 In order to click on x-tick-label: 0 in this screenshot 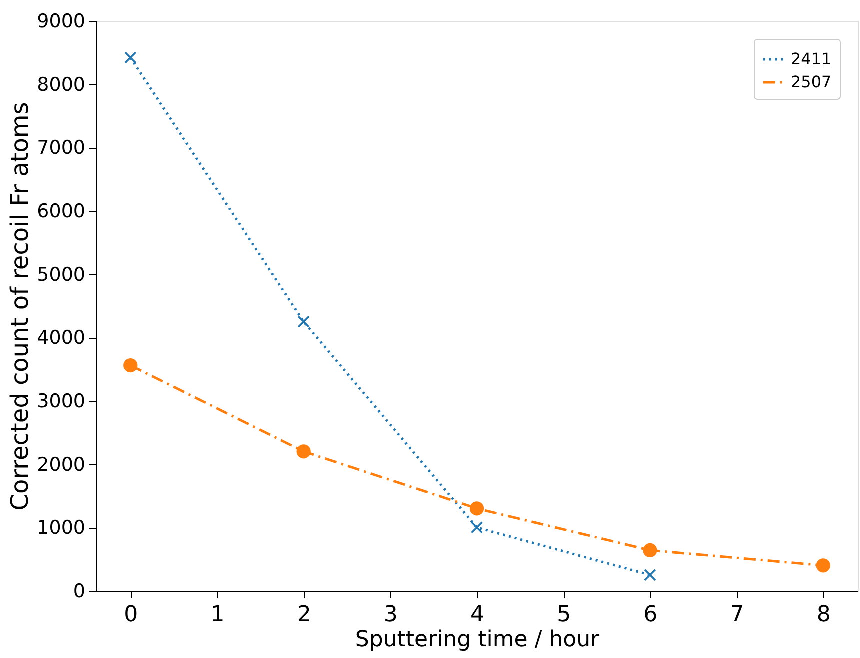, I will do `click(131, 615)`.